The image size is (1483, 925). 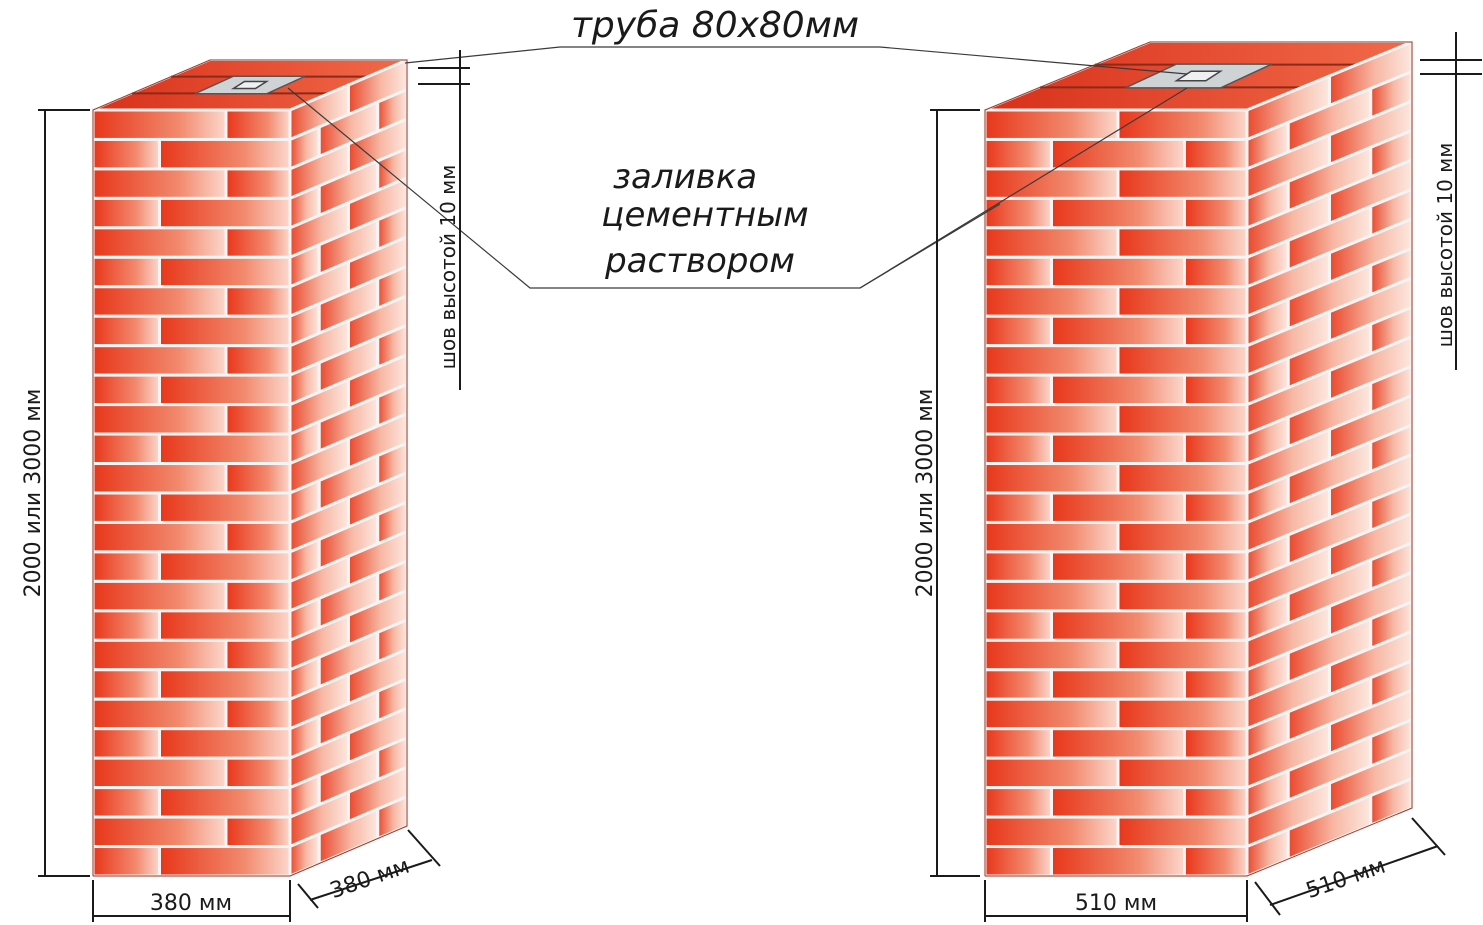 I want to click on fill-label-line3: раствором, so click(x=699, y=261).